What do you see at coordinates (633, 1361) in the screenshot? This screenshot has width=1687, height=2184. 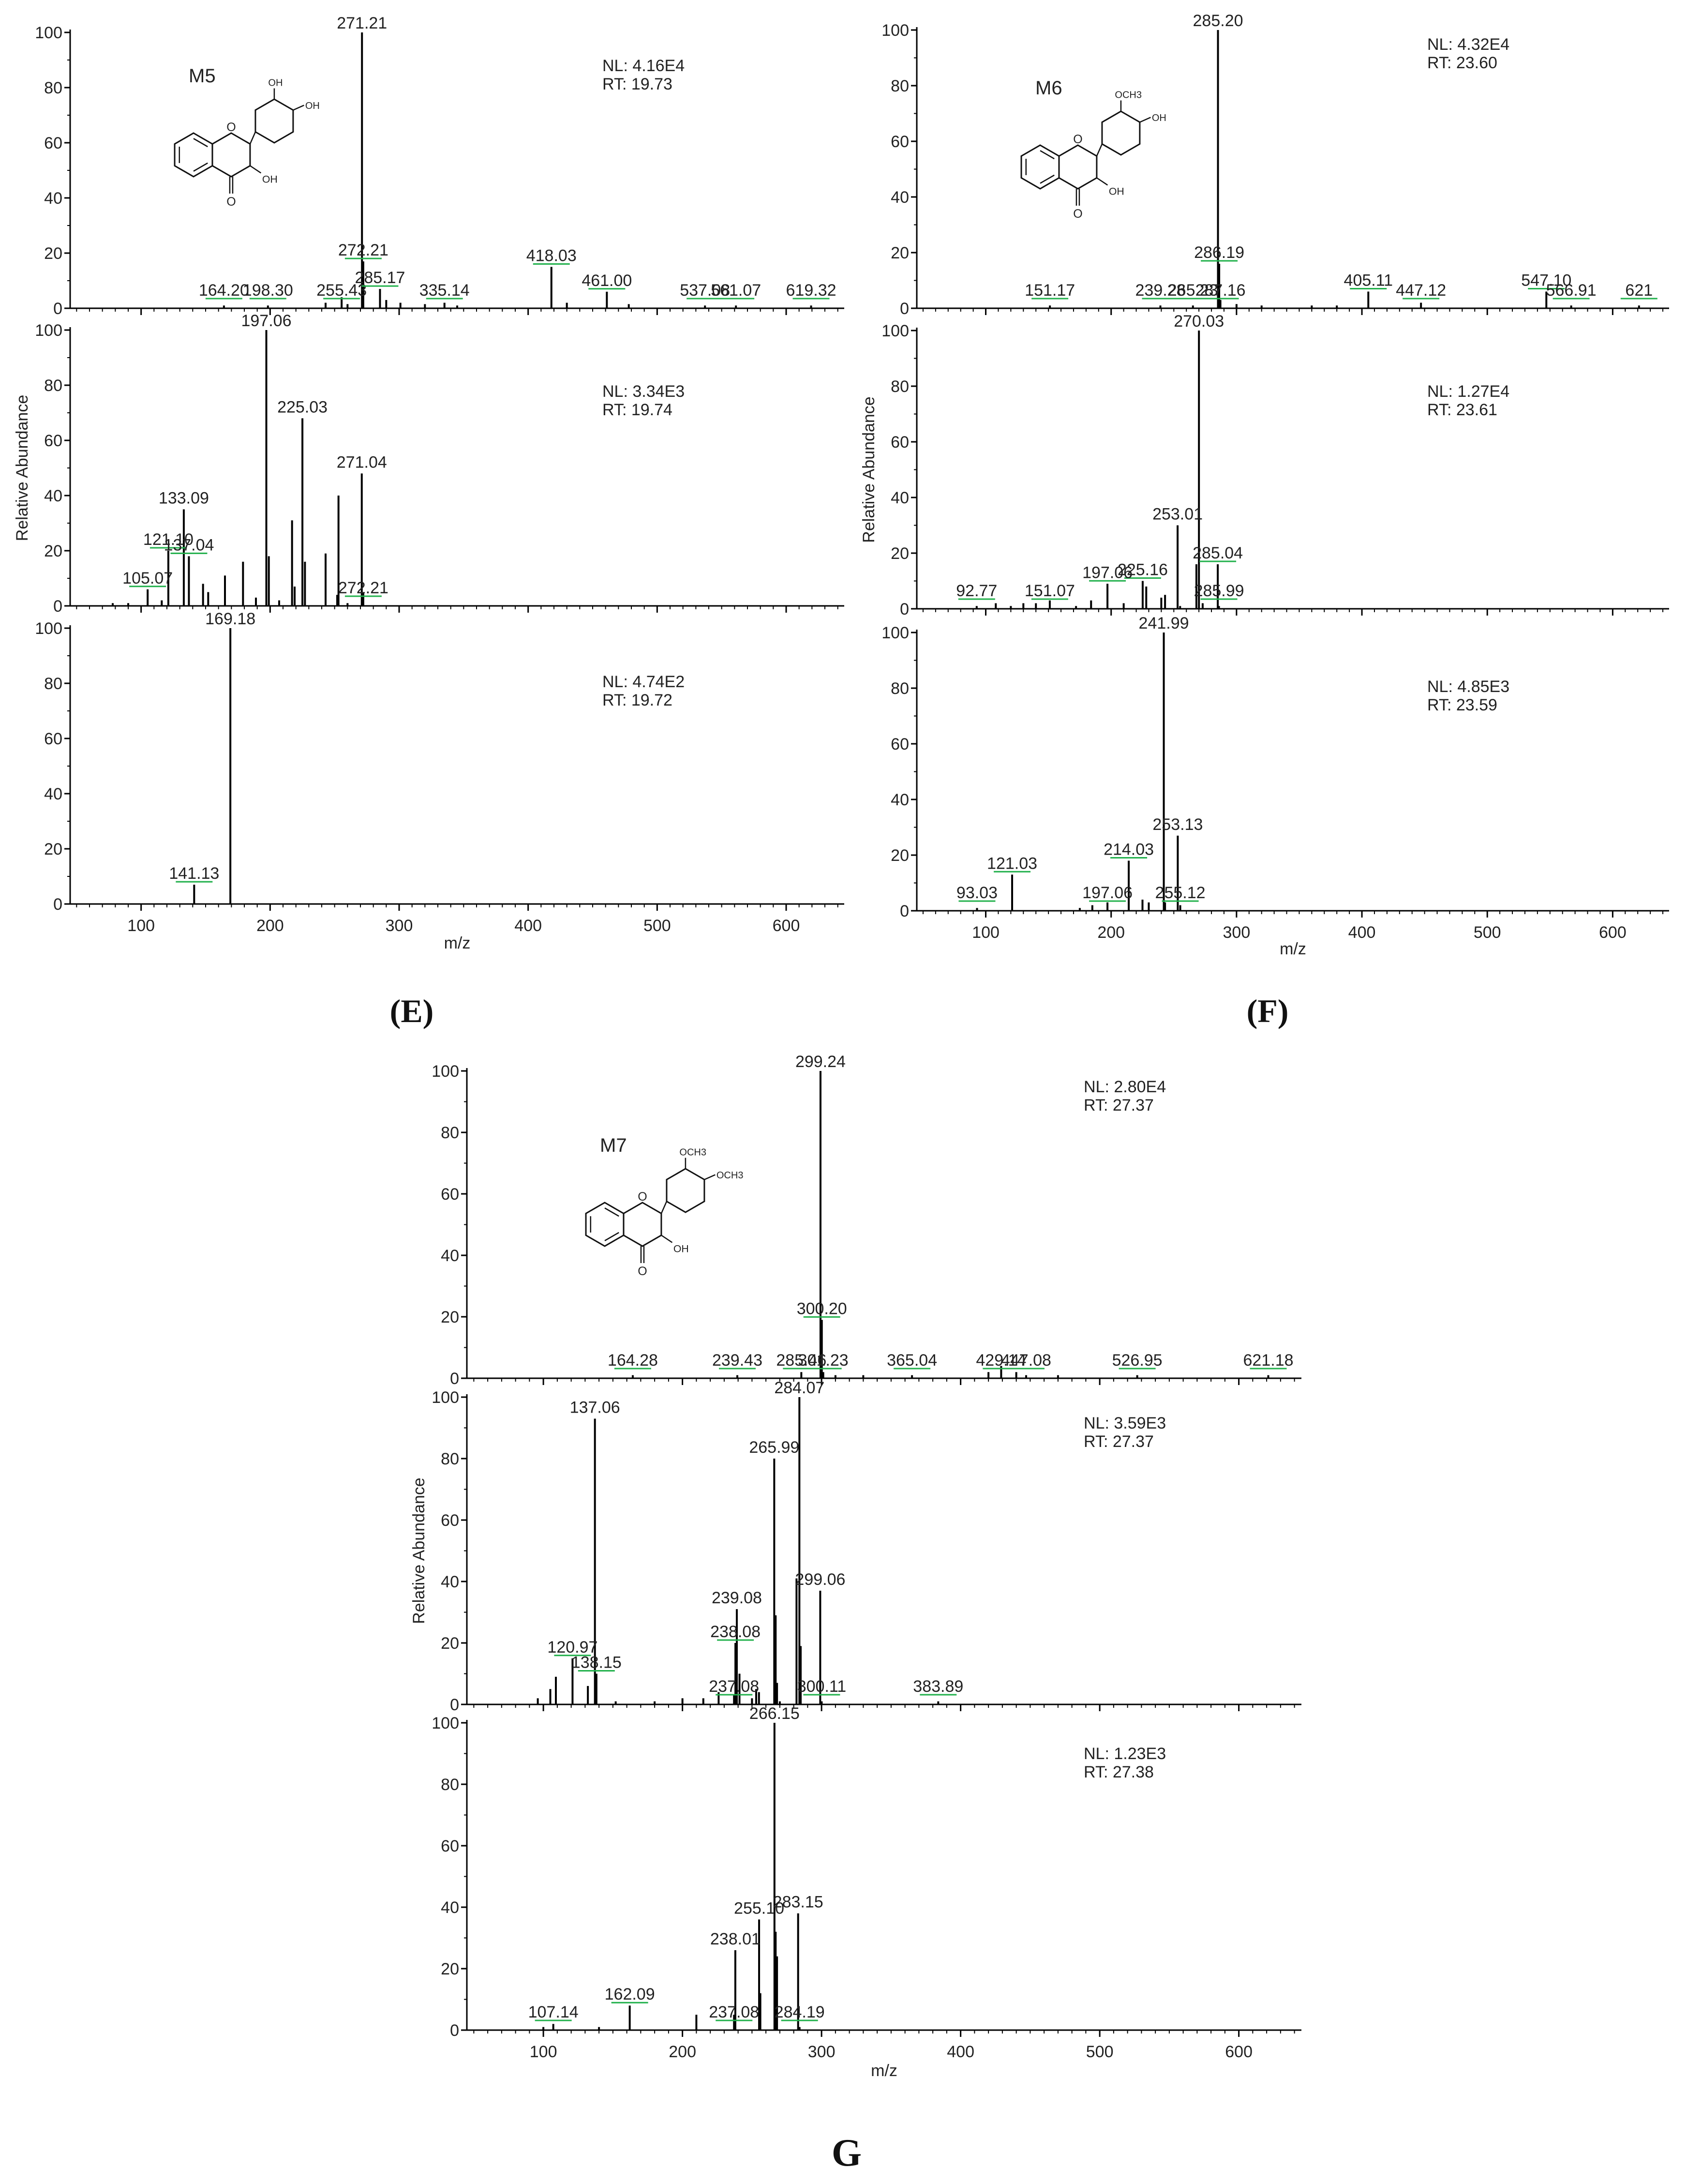 I see `peak-label: 164.28` at bounding box center [633, 1361].